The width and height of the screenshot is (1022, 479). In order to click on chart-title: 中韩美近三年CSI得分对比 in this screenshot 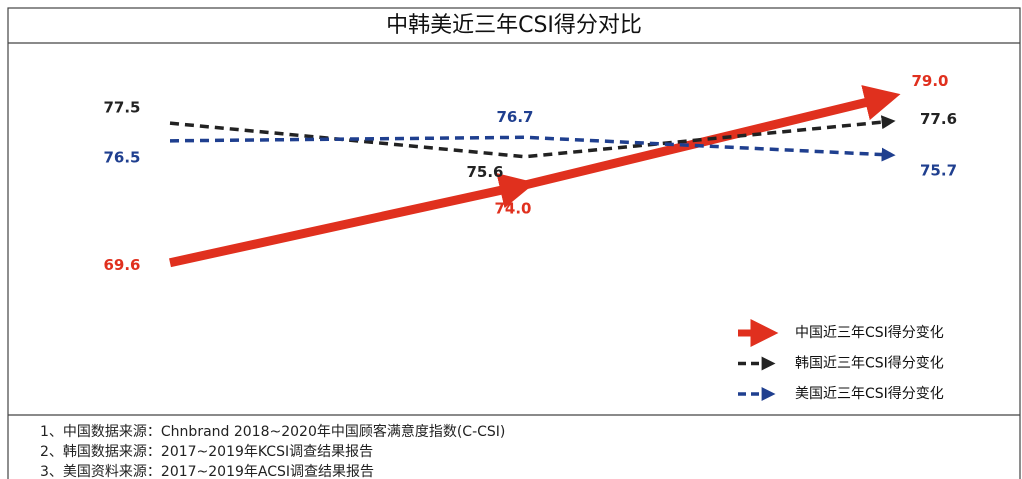, I will do `click(514, 25)`.